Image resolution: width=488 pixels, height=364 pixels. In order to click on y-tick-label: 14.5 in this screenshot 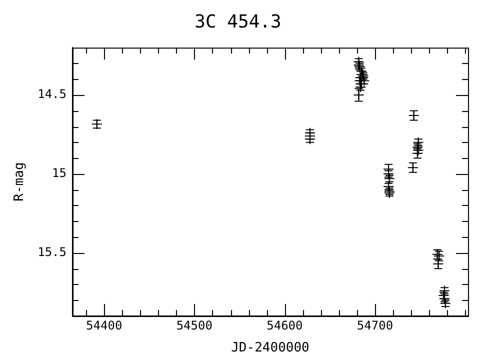, I will do `click(52, 94)`.